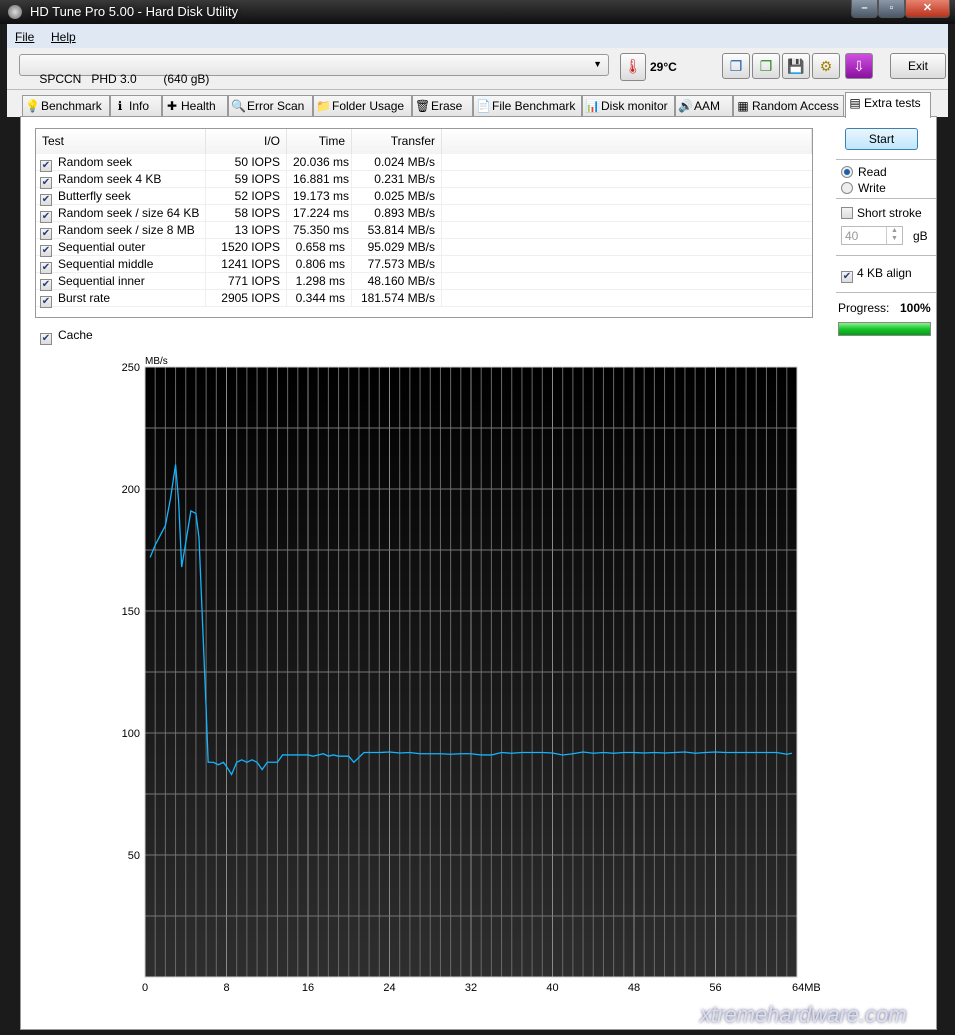 This screenshot has width=955, height=1035. What do you see at coordinates (246, 247) in the screenshot?
I see `io-cell: 1520 IOPS` at bounding box center [246, 247].